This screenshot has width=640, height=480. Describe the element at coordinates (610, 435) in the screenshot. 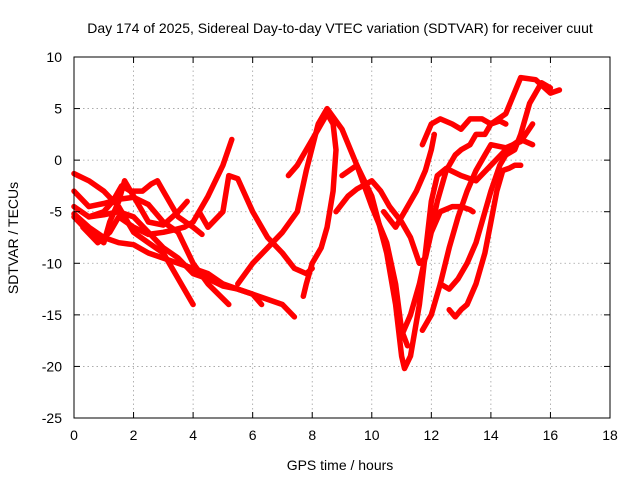

I see `x-tick-label: 18` at that location.